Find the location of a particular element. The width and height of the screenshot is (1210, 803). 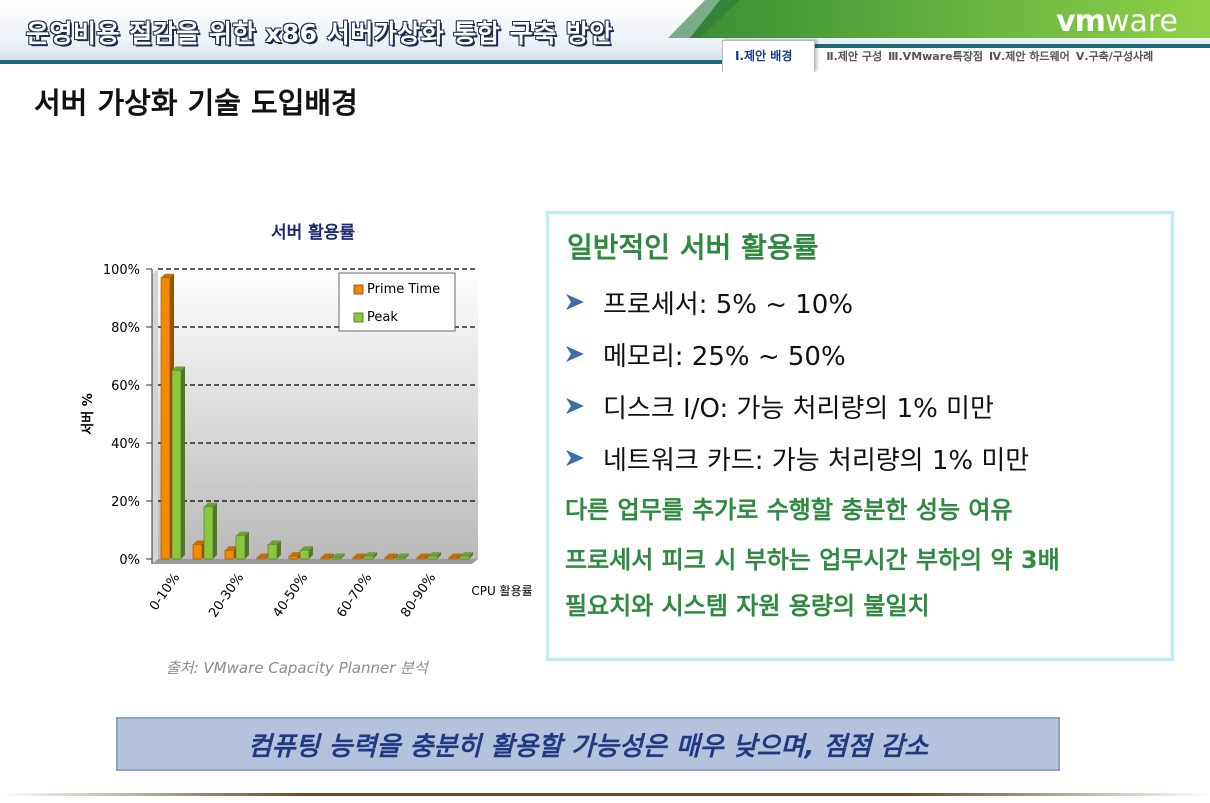

y-tick-label: 0% is located at coordinates (129, 560).